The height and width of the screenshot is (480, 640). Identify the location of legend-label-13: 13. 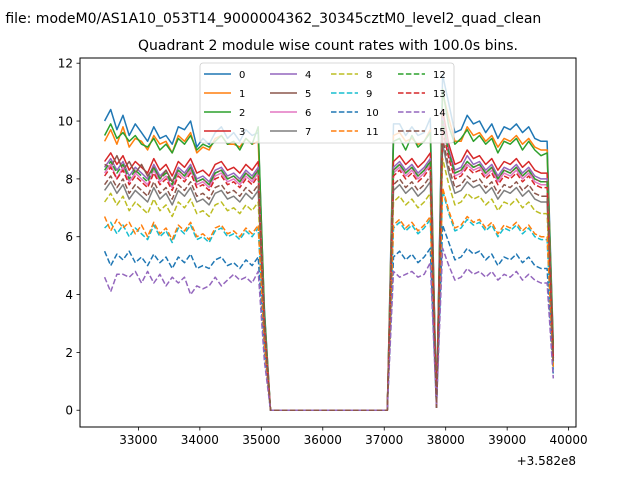
(439, 94).